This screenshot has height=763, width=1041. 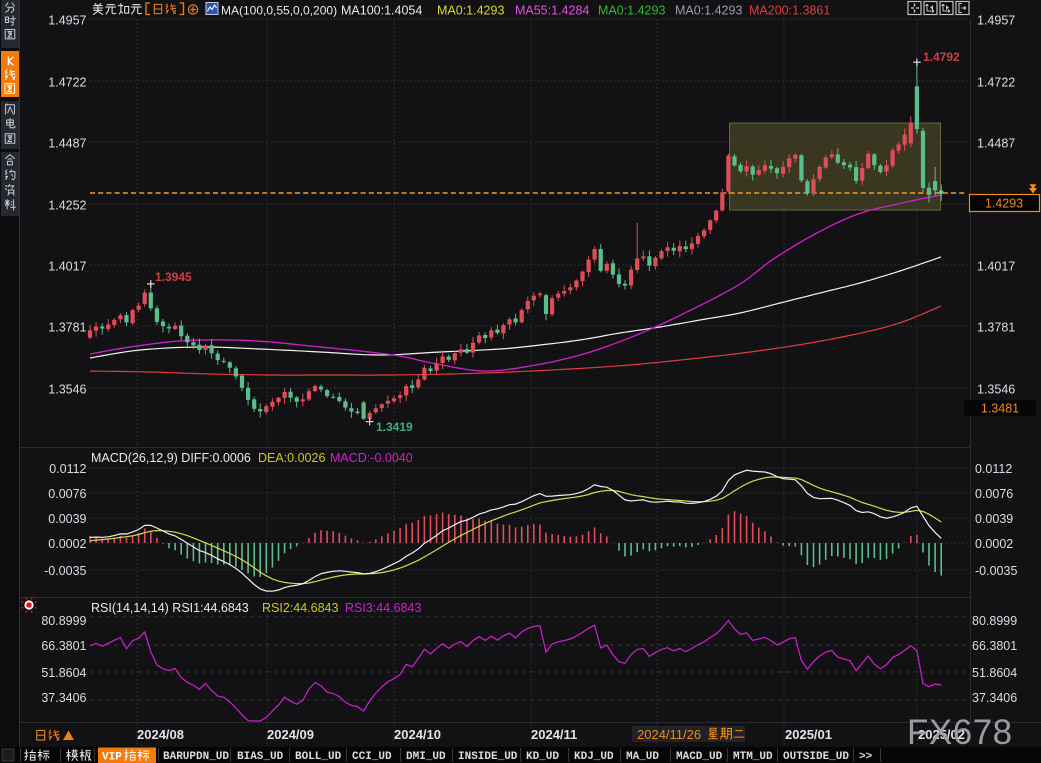 I want to click on svg-text: MA(100,0,55,0,0,200), so click(x=279, y=11).